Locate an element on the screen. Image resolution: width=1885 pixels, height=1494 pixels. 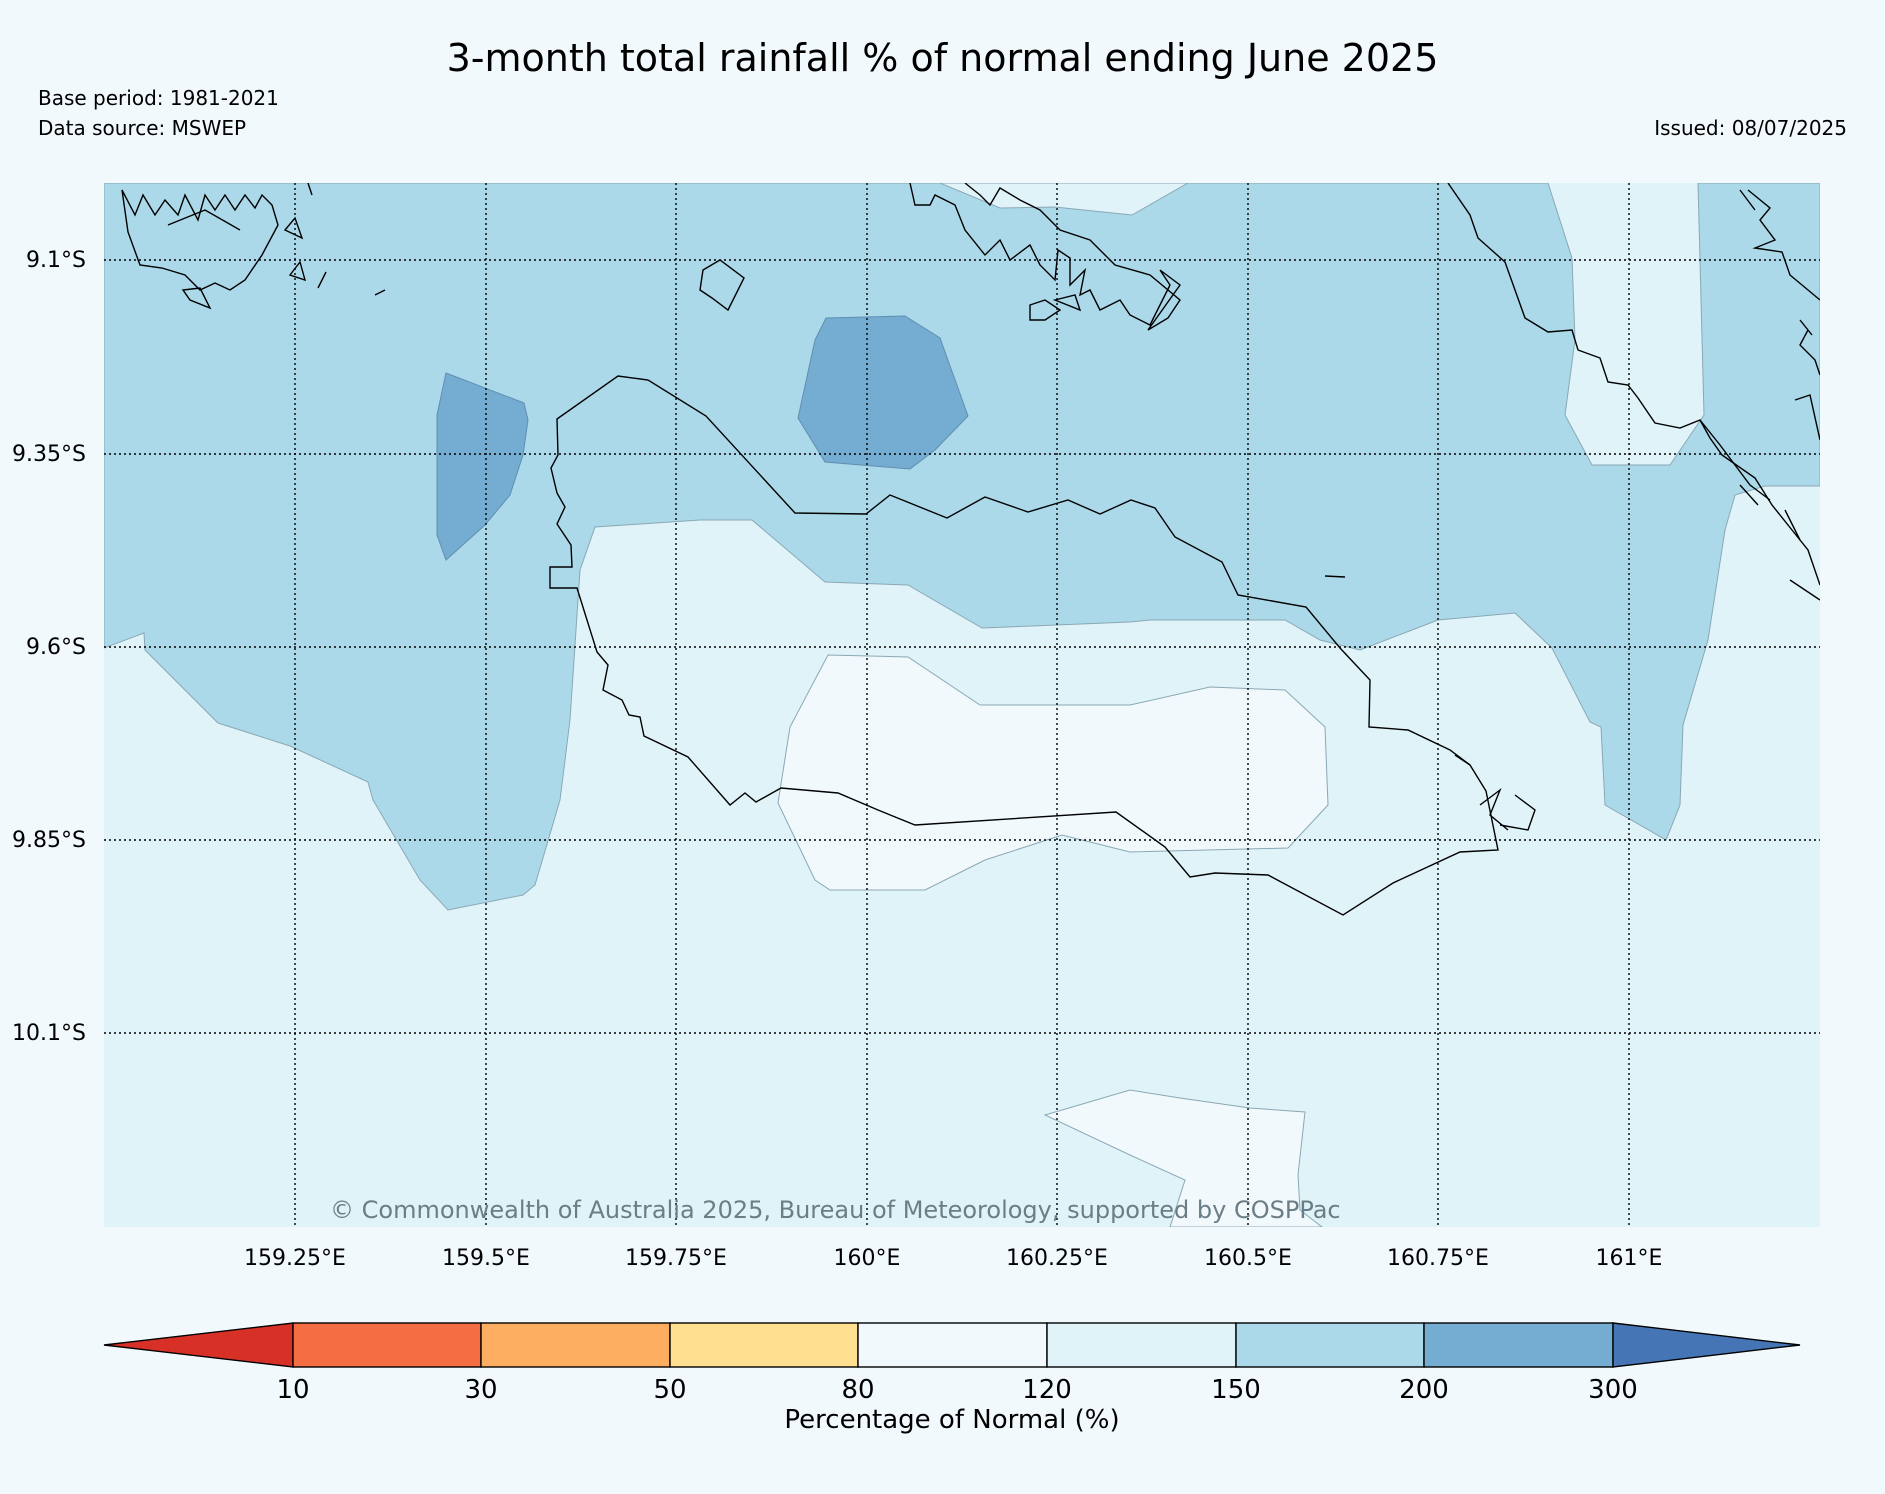
lon-label: 159.25°E is located at coordinates (295, 1258).